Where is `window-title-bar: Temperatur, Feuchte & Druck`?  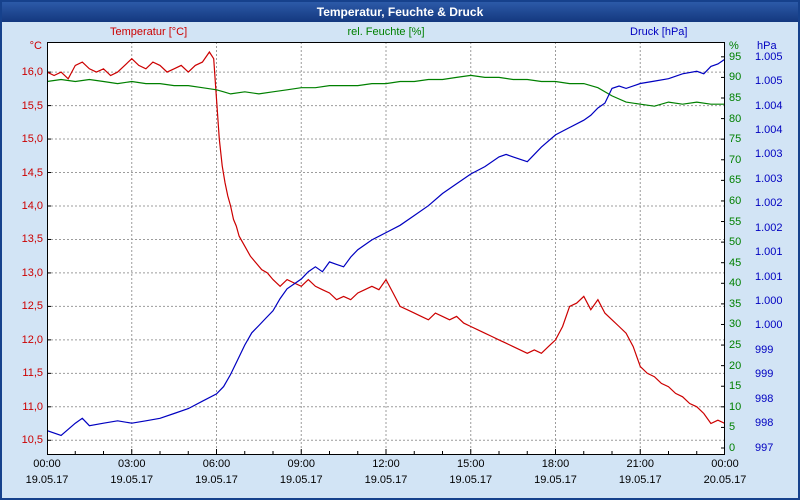
window-title-bar: Temperatur, Feuchte & Druck is located at coordinates (400, 12).